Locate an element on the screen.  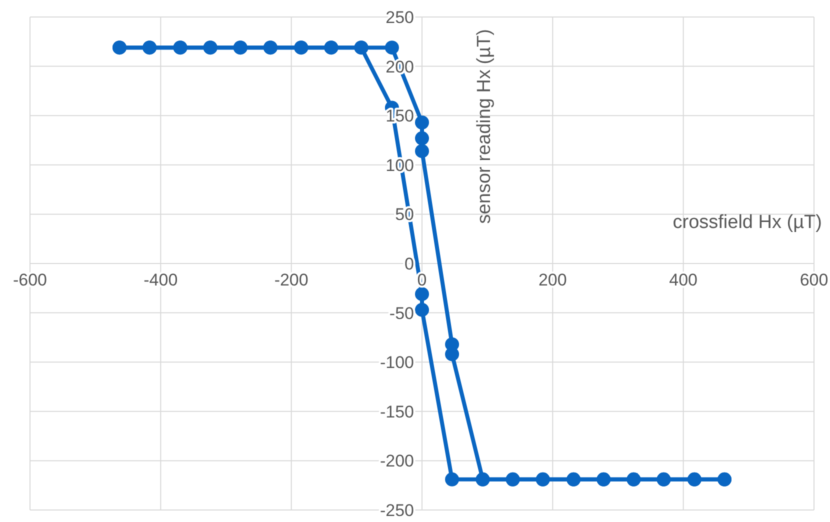
x-tick-label: 200 is located at coordinates (552, 280).